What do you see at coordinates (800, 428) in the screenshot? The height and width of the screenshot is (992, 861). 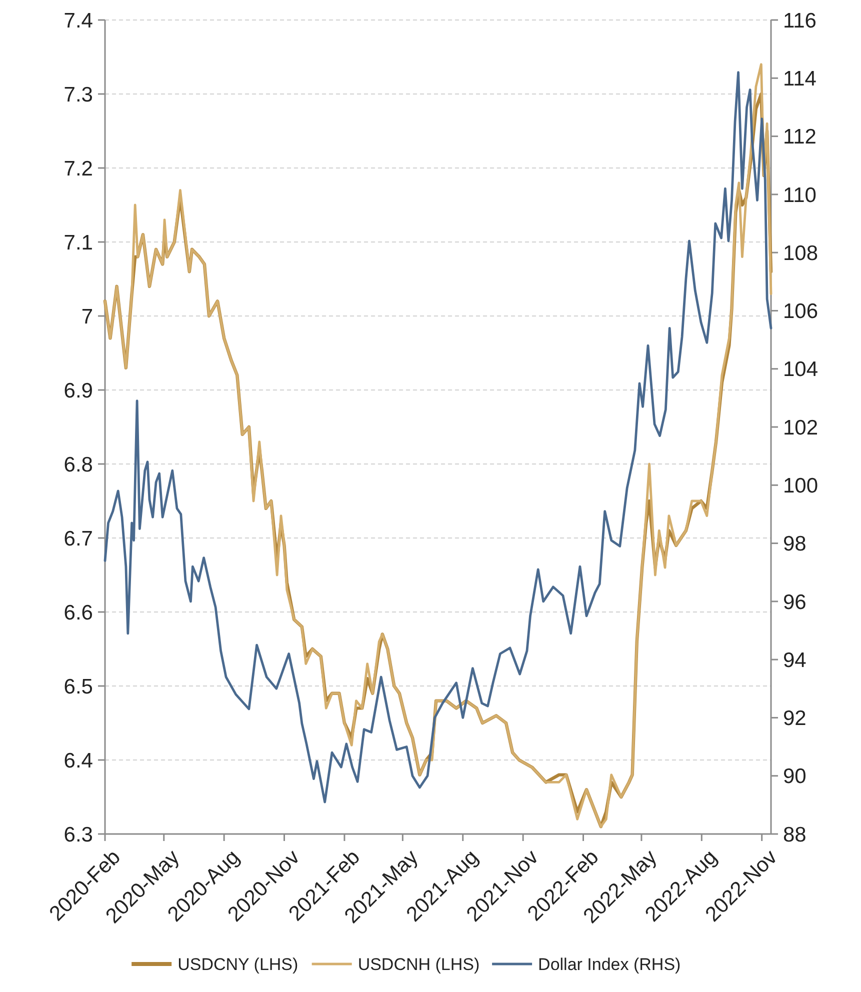 I see `y2-tick-label: 102` at bounding box center [800, 428].